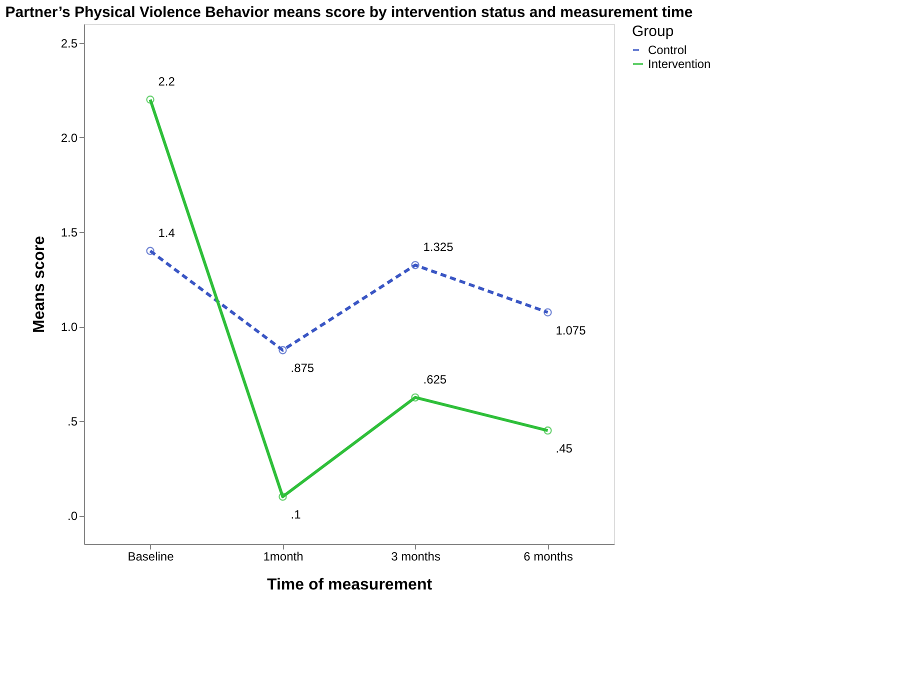 The width and height of the screenshot is (898, 677). What do you see at coordinates (39, 284) in the screenshot?
I see `y-axis-title: Means score` at bounding box center [39, 284].